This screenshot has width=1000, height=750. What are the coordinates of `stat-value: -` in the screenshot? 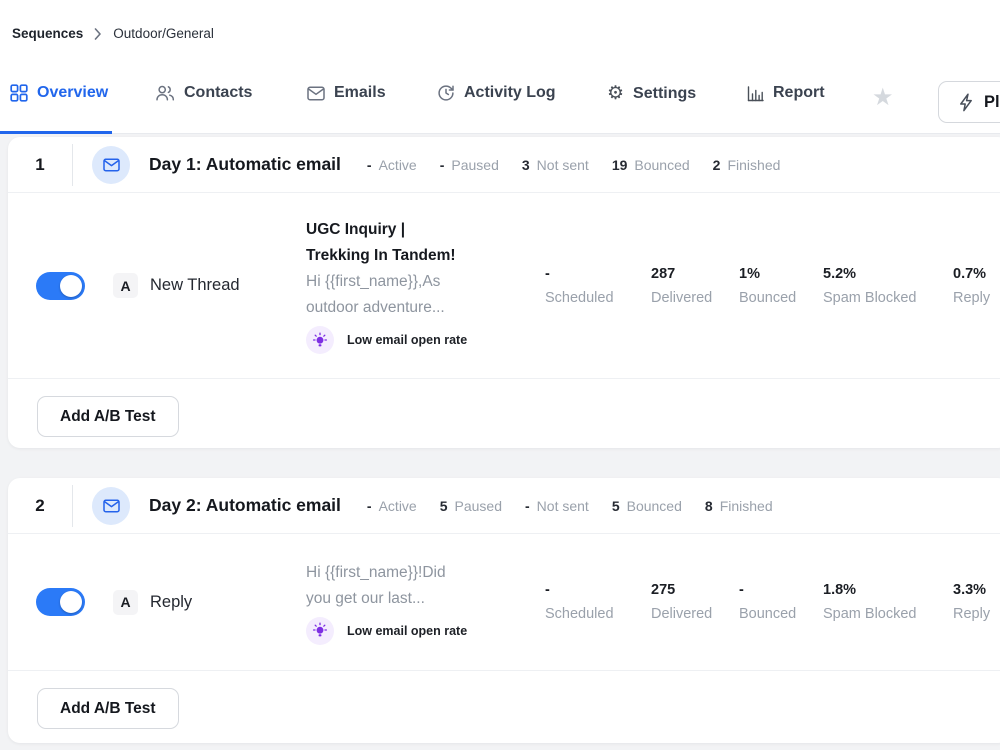 It's located at (741, 590).